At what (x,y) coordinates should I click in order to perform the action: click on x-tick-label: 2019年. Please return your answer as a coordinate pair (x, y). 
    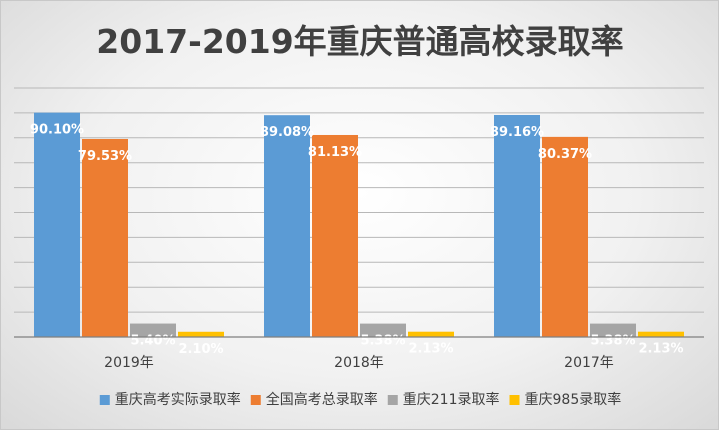
    Looking at the image, I should click on (129, 363).